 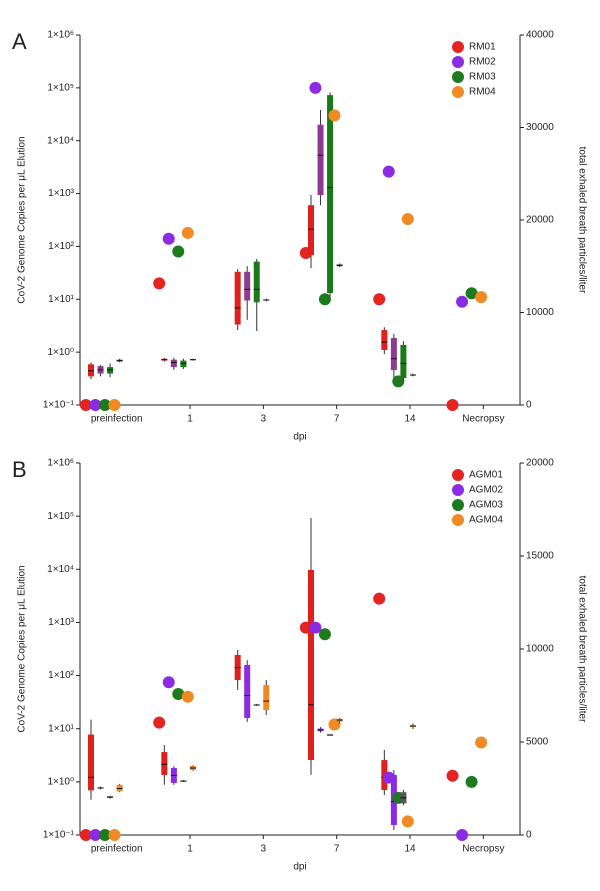 I want to click on y-tick-label: 1×10³, so click(x=61, y=622).